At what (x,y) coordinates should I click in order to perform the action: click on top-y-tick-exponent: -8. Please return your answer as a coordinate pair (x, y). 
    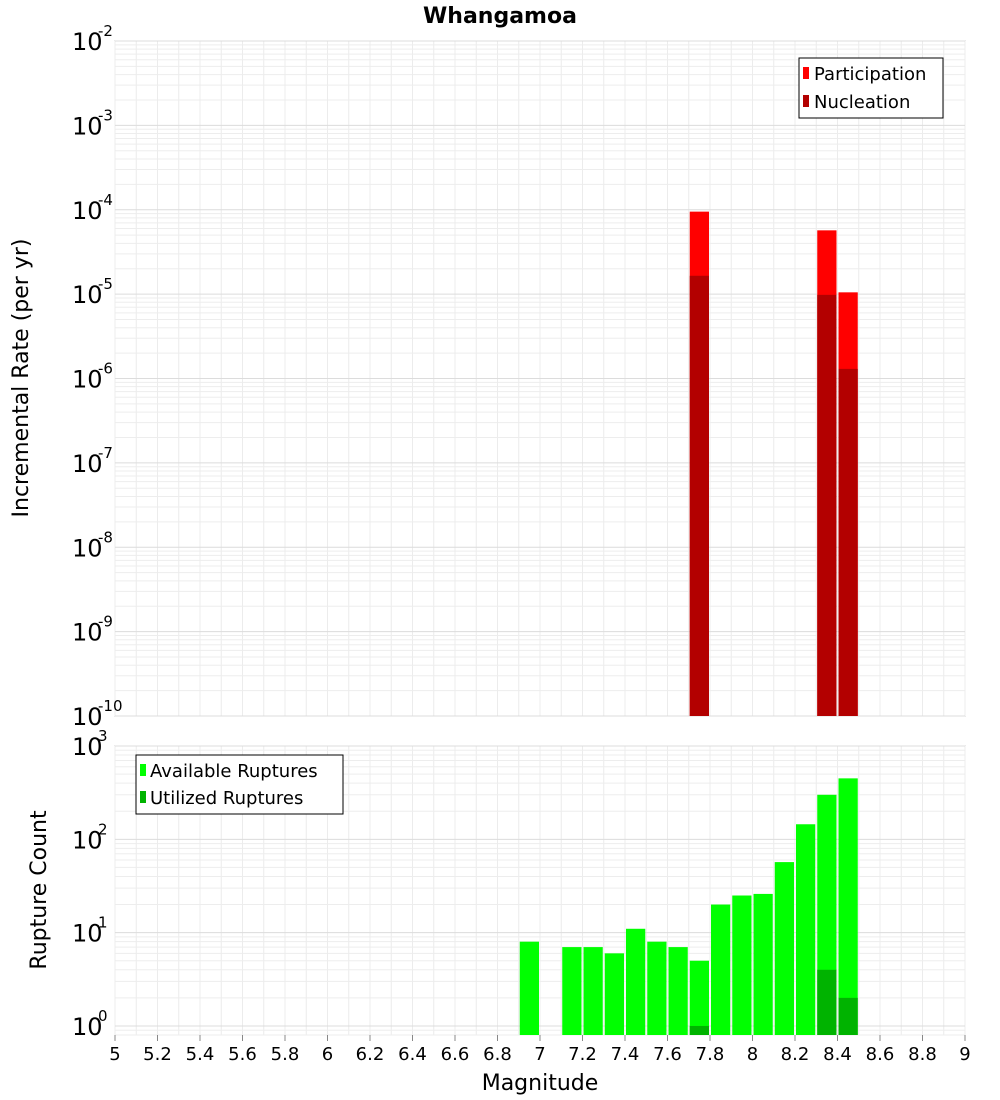
    Looking at the image, I should click on (105, 537).